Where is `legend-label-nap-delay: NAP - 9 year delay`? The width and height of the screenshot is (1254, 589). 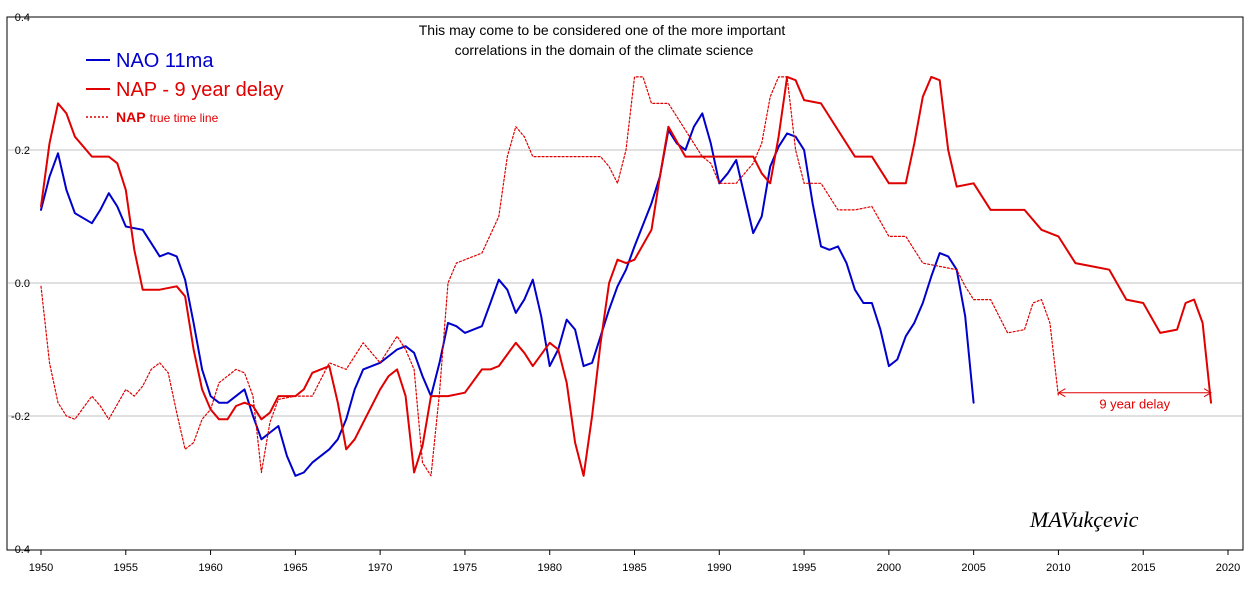
legend-label-nap-delay: NAP - 9 year delay is located at coordinates (200, 90).